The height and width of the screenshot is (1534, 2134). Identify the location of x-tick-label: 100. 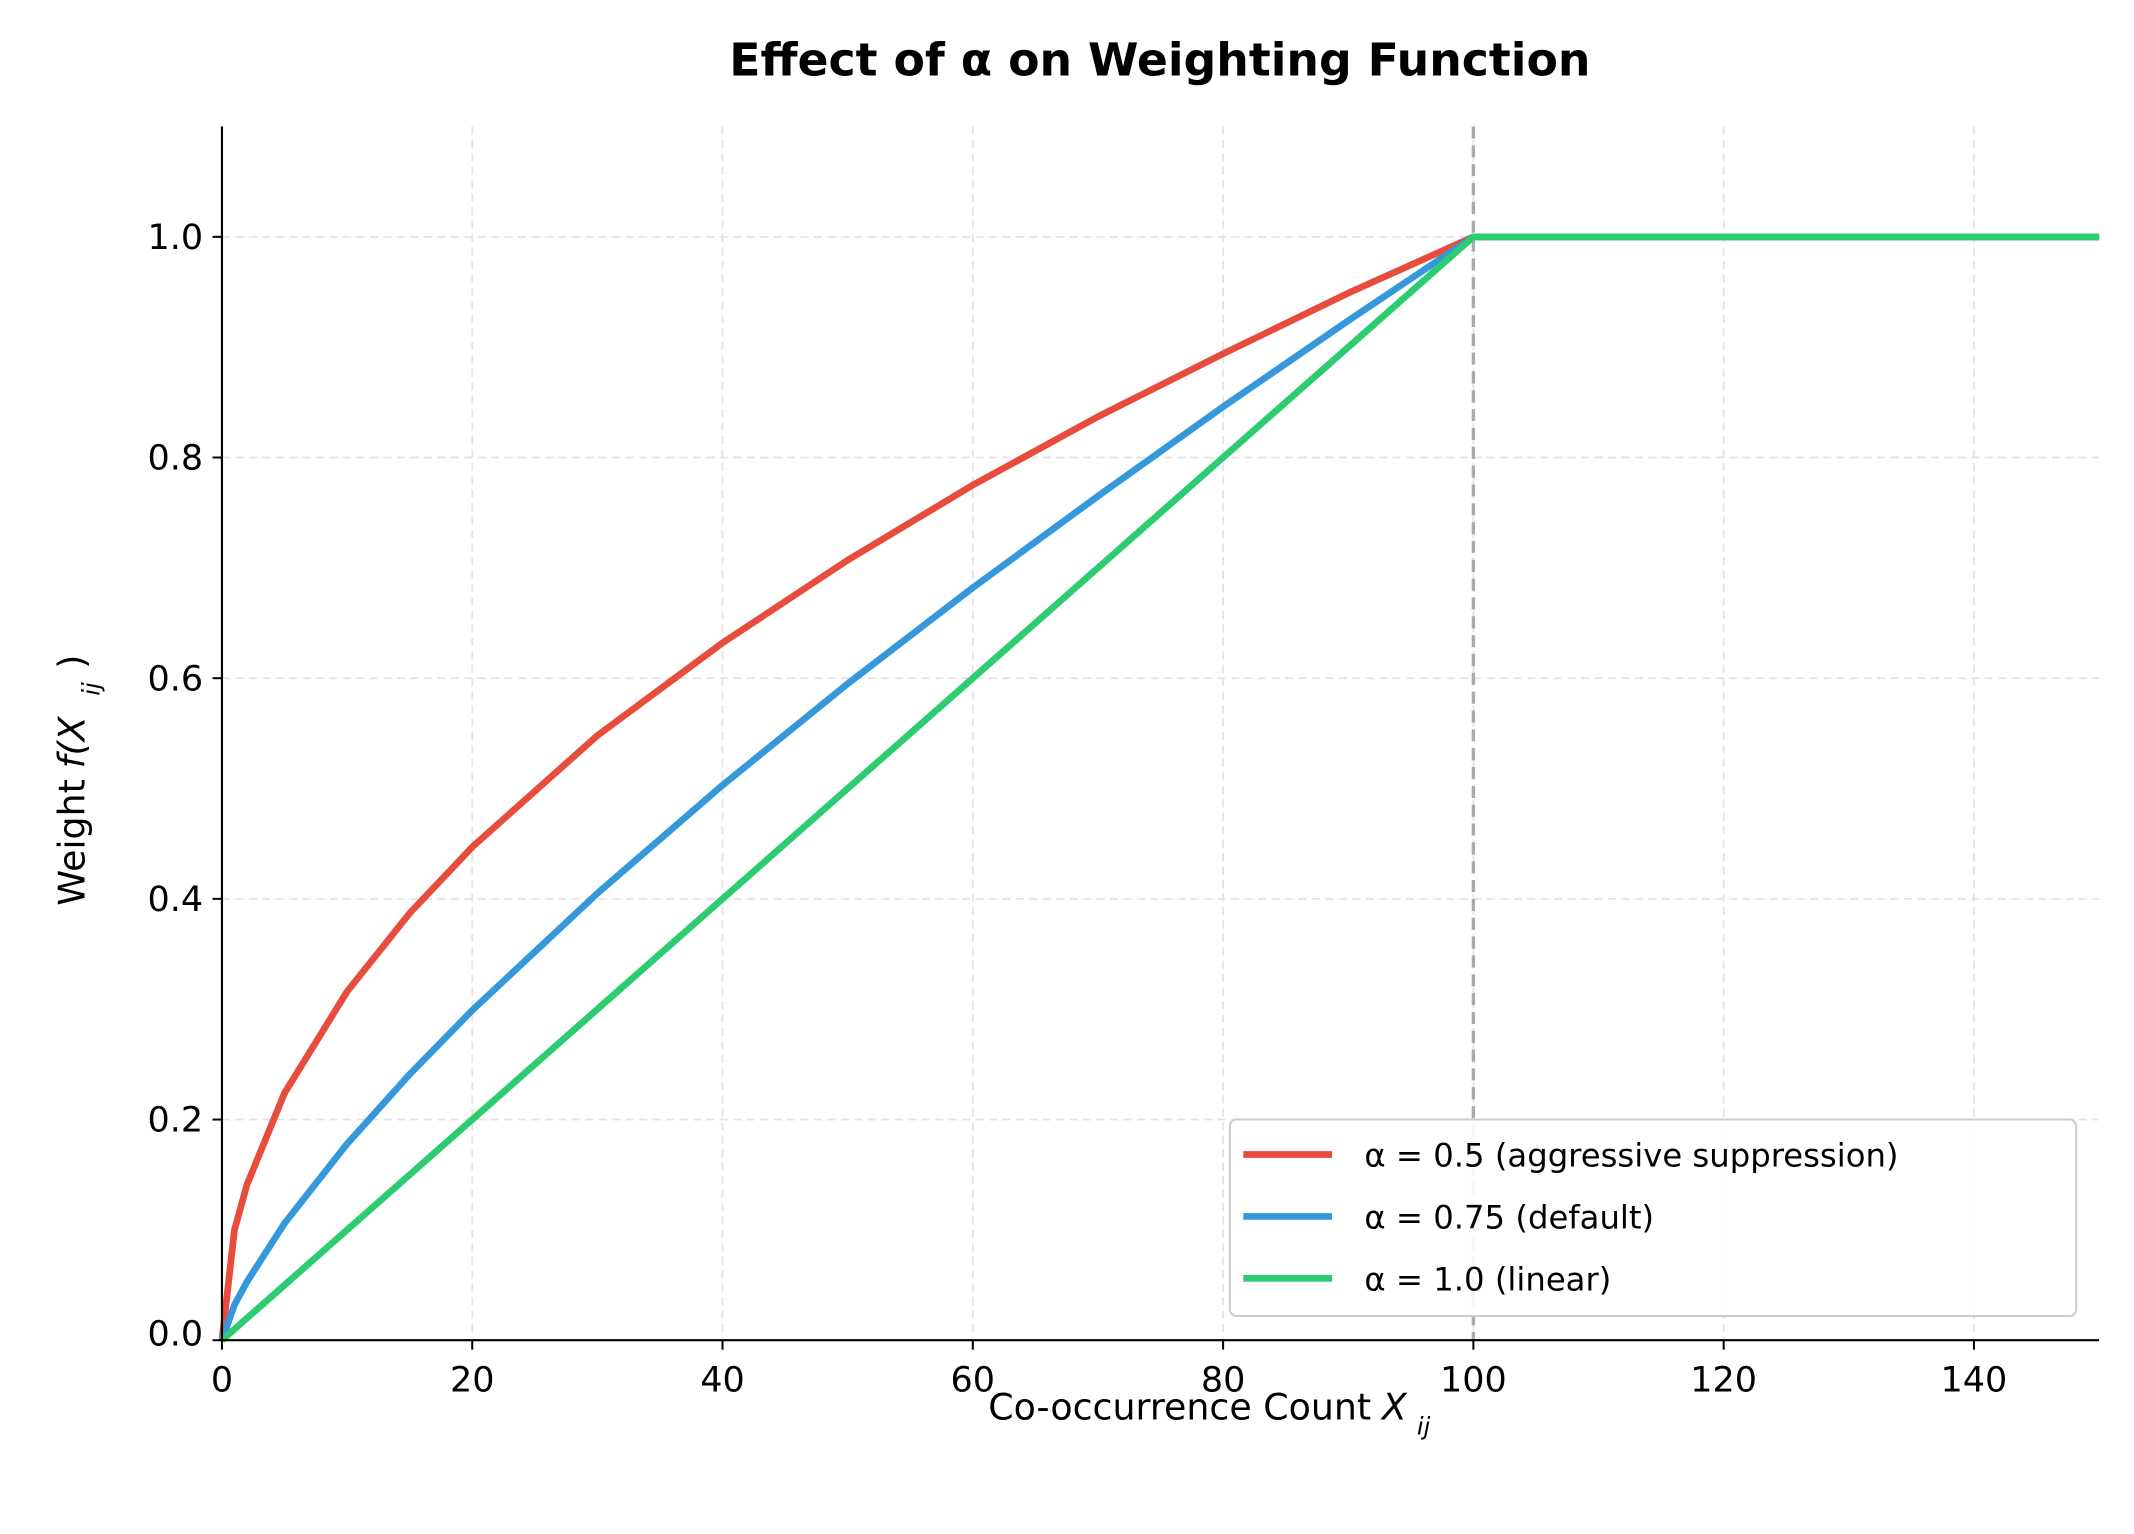
(1473, 1380).